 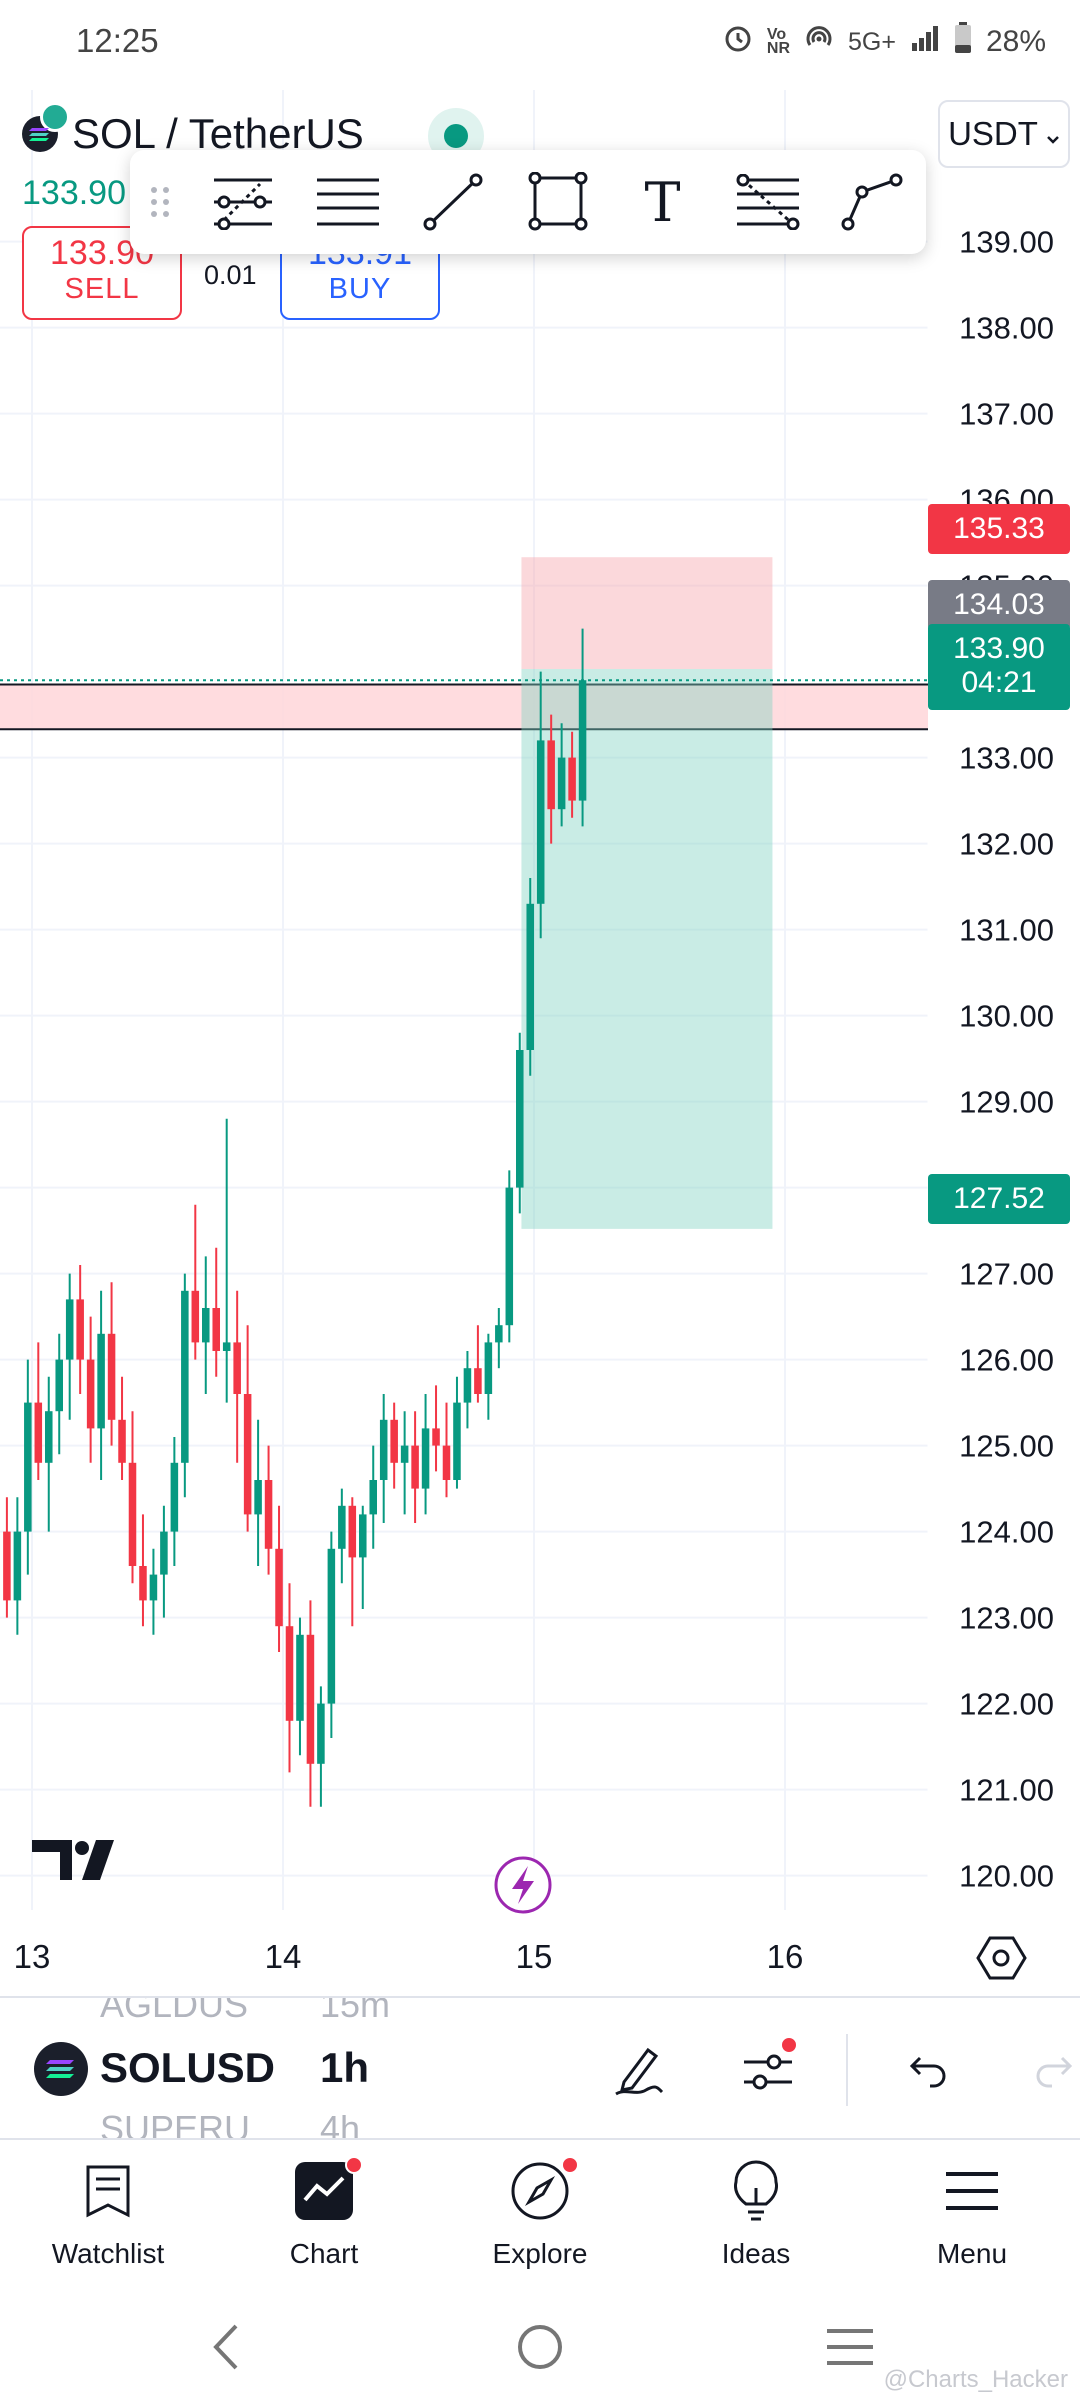 I want to click on tab-chart: Chart, so click(x=324, y=2217).